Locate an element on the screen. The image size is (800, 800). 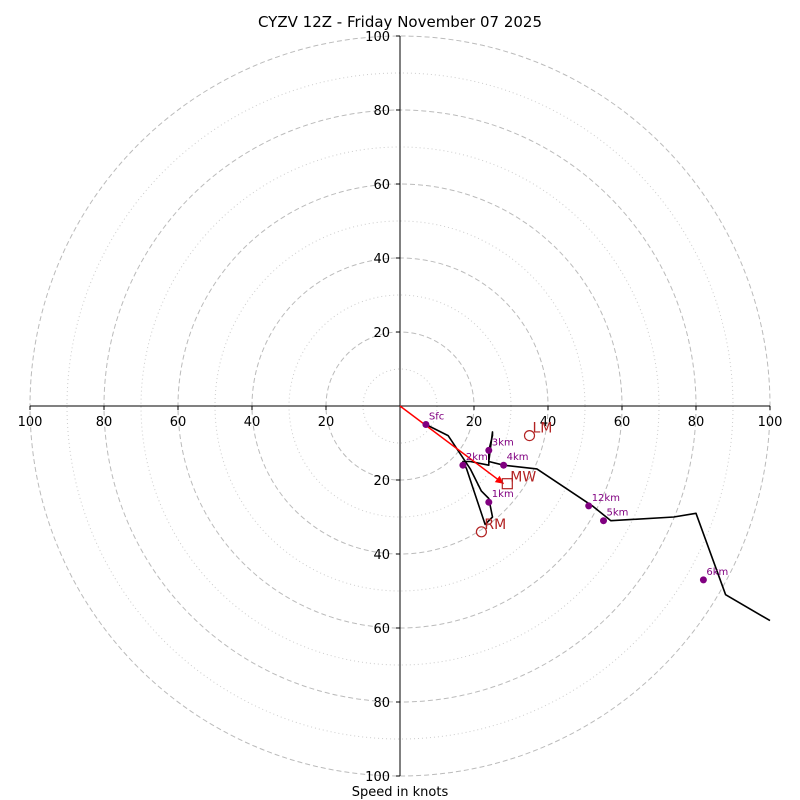
tick-label-x-right-60: 60 is located at coordinates (622, 422).